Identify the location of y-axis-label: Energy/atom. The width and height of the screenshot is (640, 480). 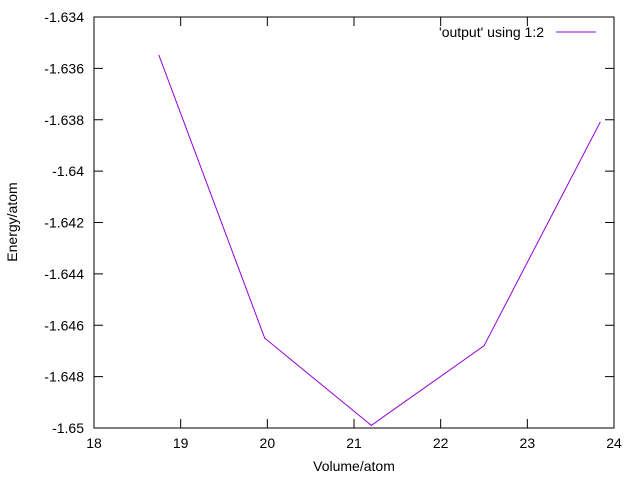
(12, 221).